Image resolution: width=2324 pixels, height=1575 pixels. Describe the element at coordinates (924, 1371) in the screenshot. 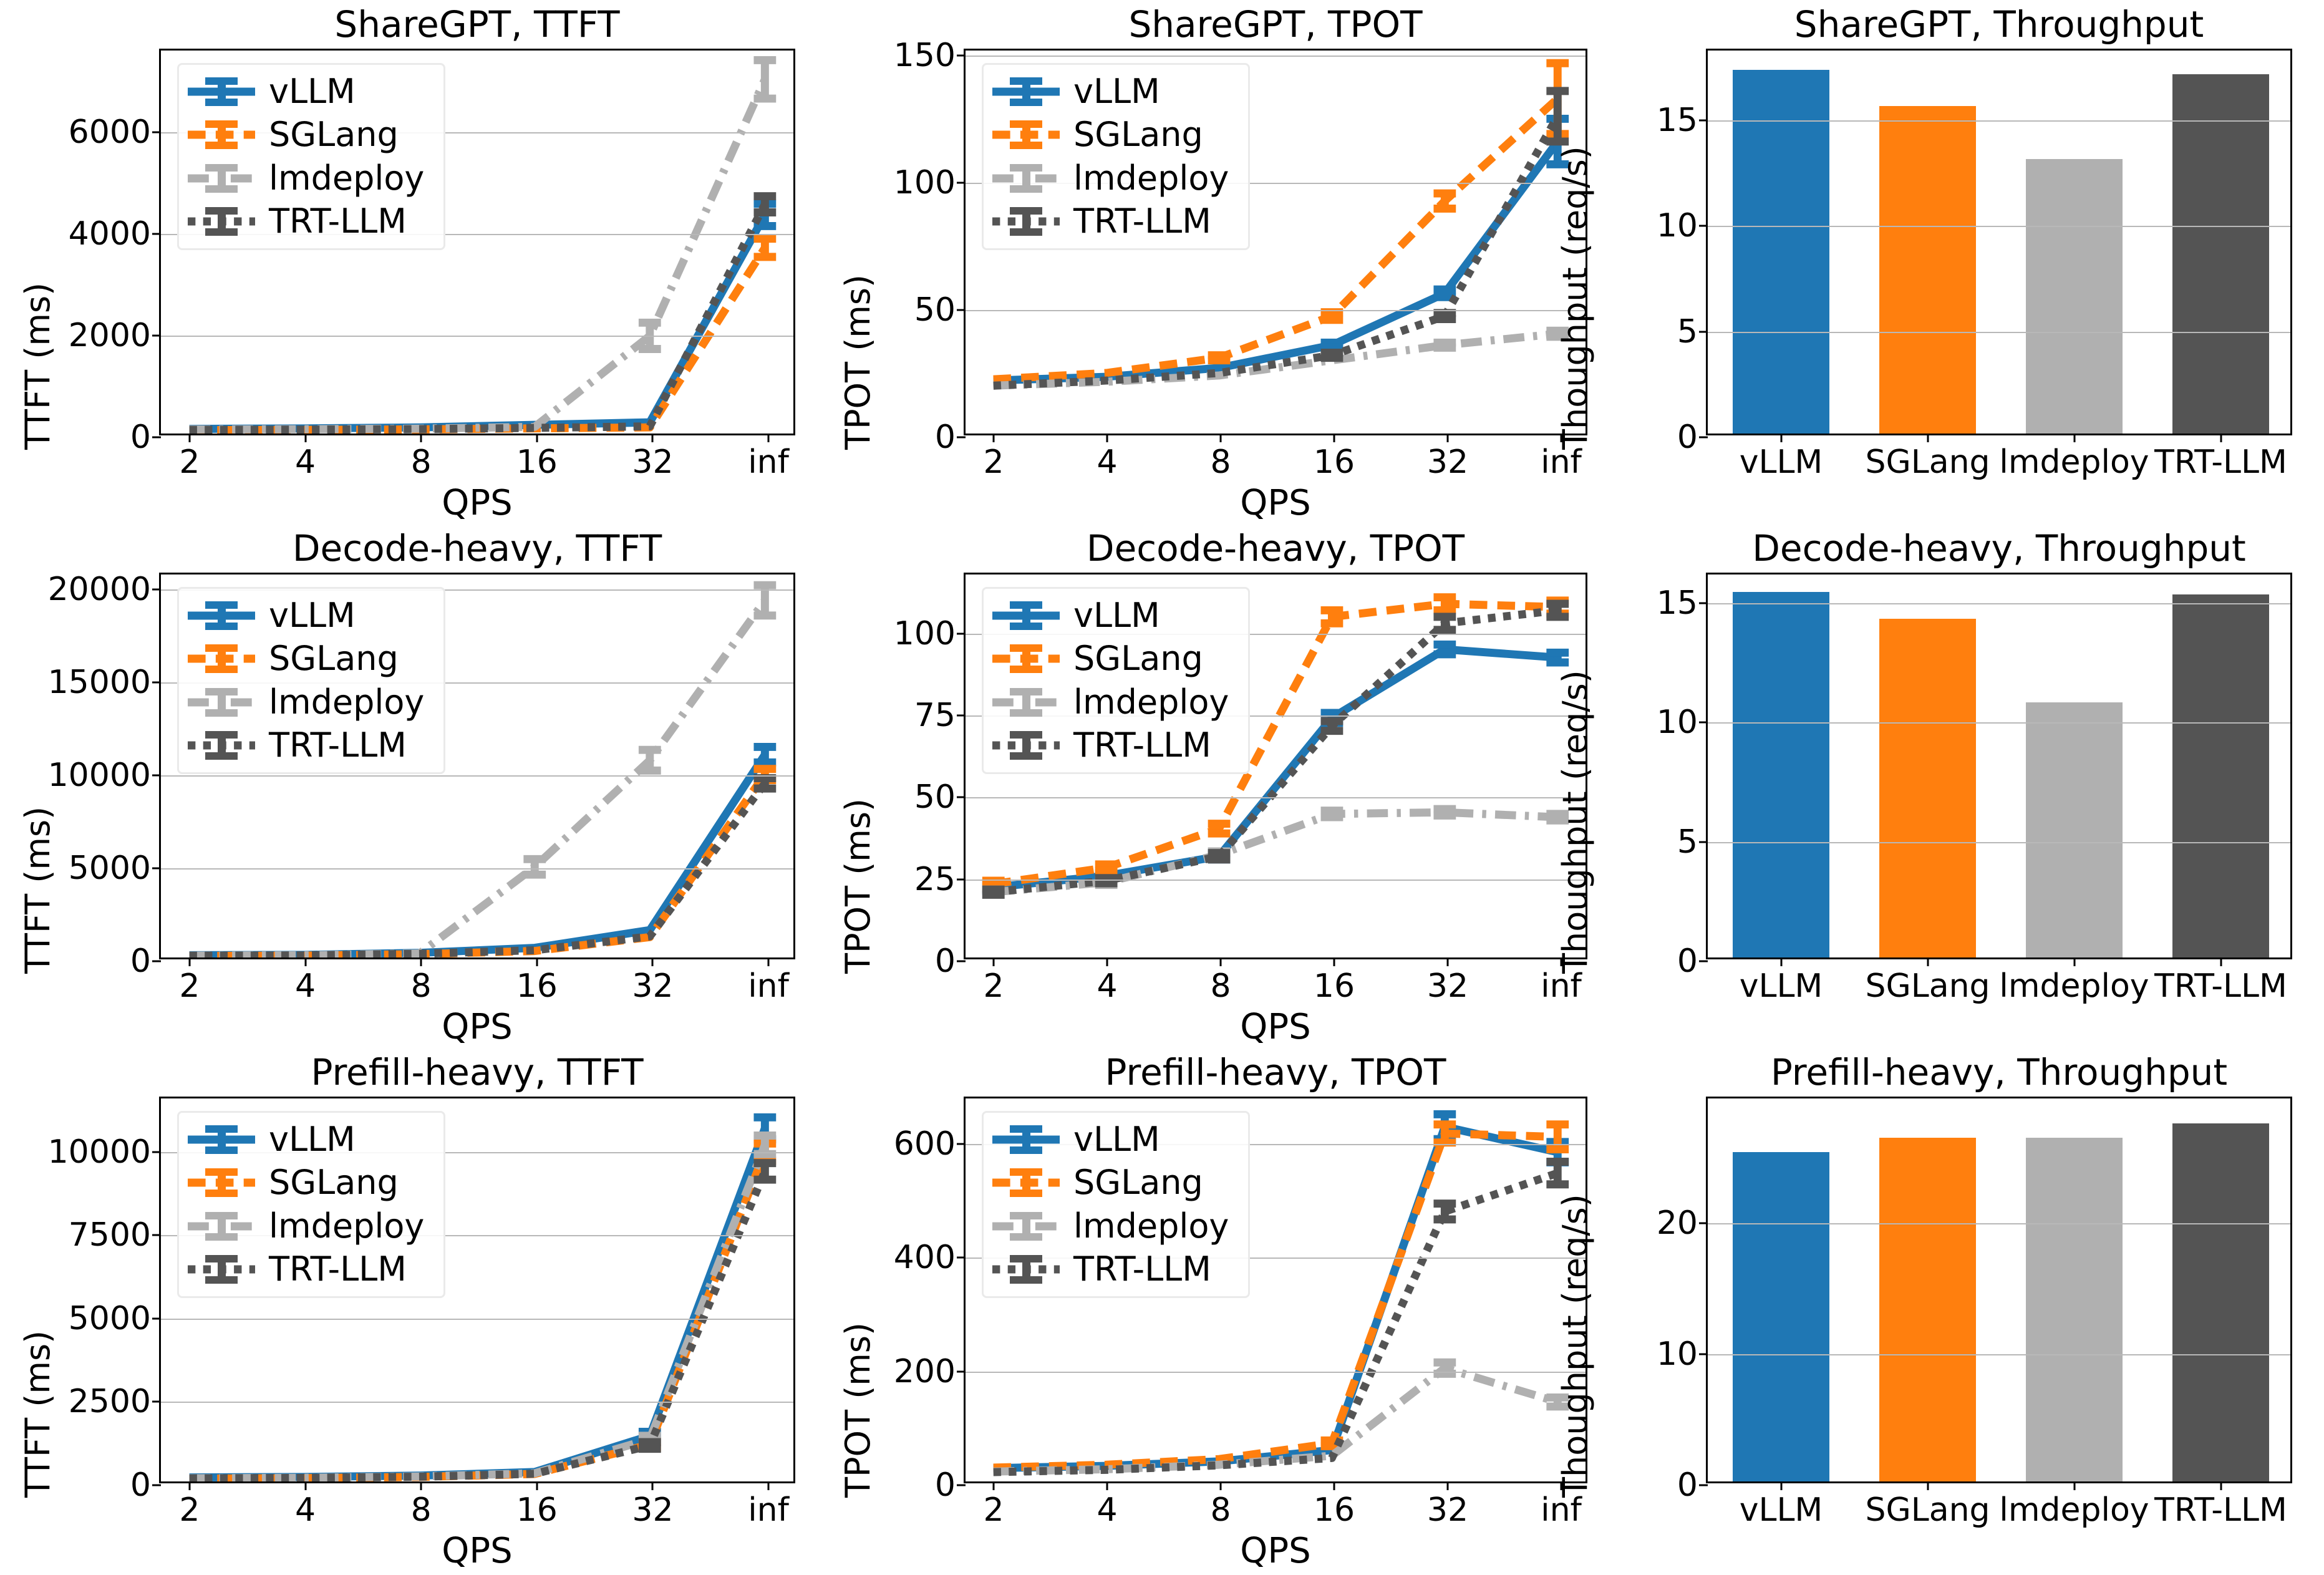

I see `y-tick-label: 200` at that location.